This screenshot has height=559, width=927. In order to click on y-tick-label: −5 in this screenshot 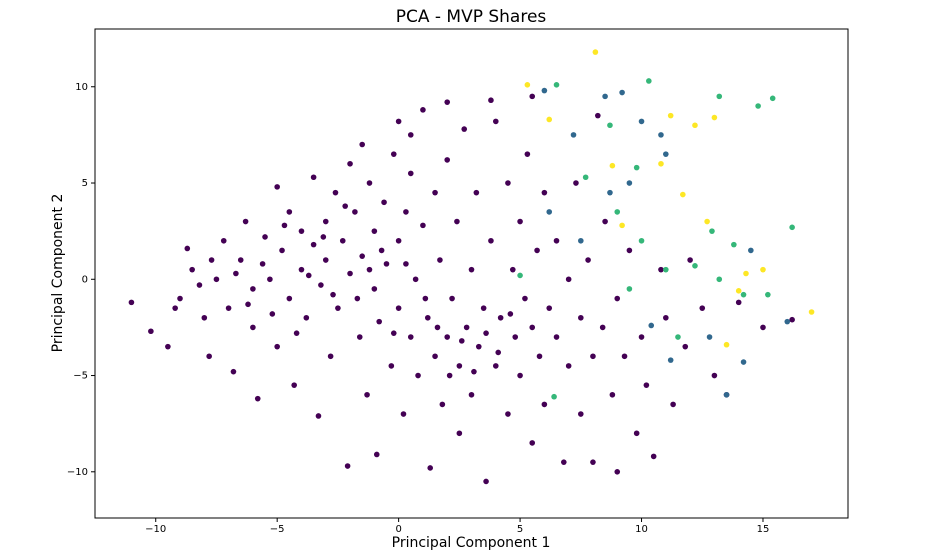, I will do `click(80, 376)`.